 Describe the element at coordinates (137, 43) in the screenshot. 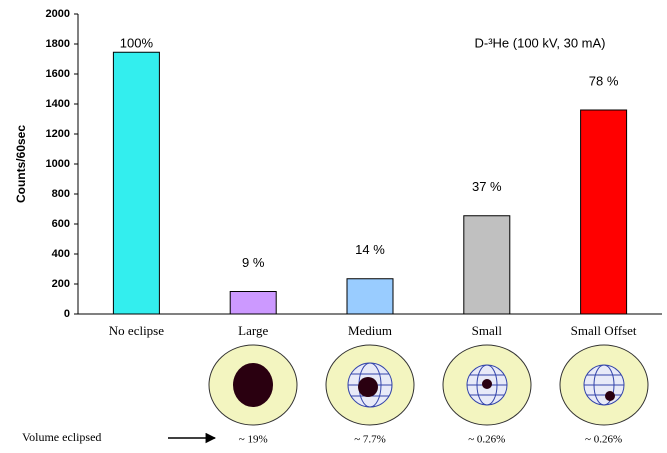

I see `percent-label: 100%` at that location.